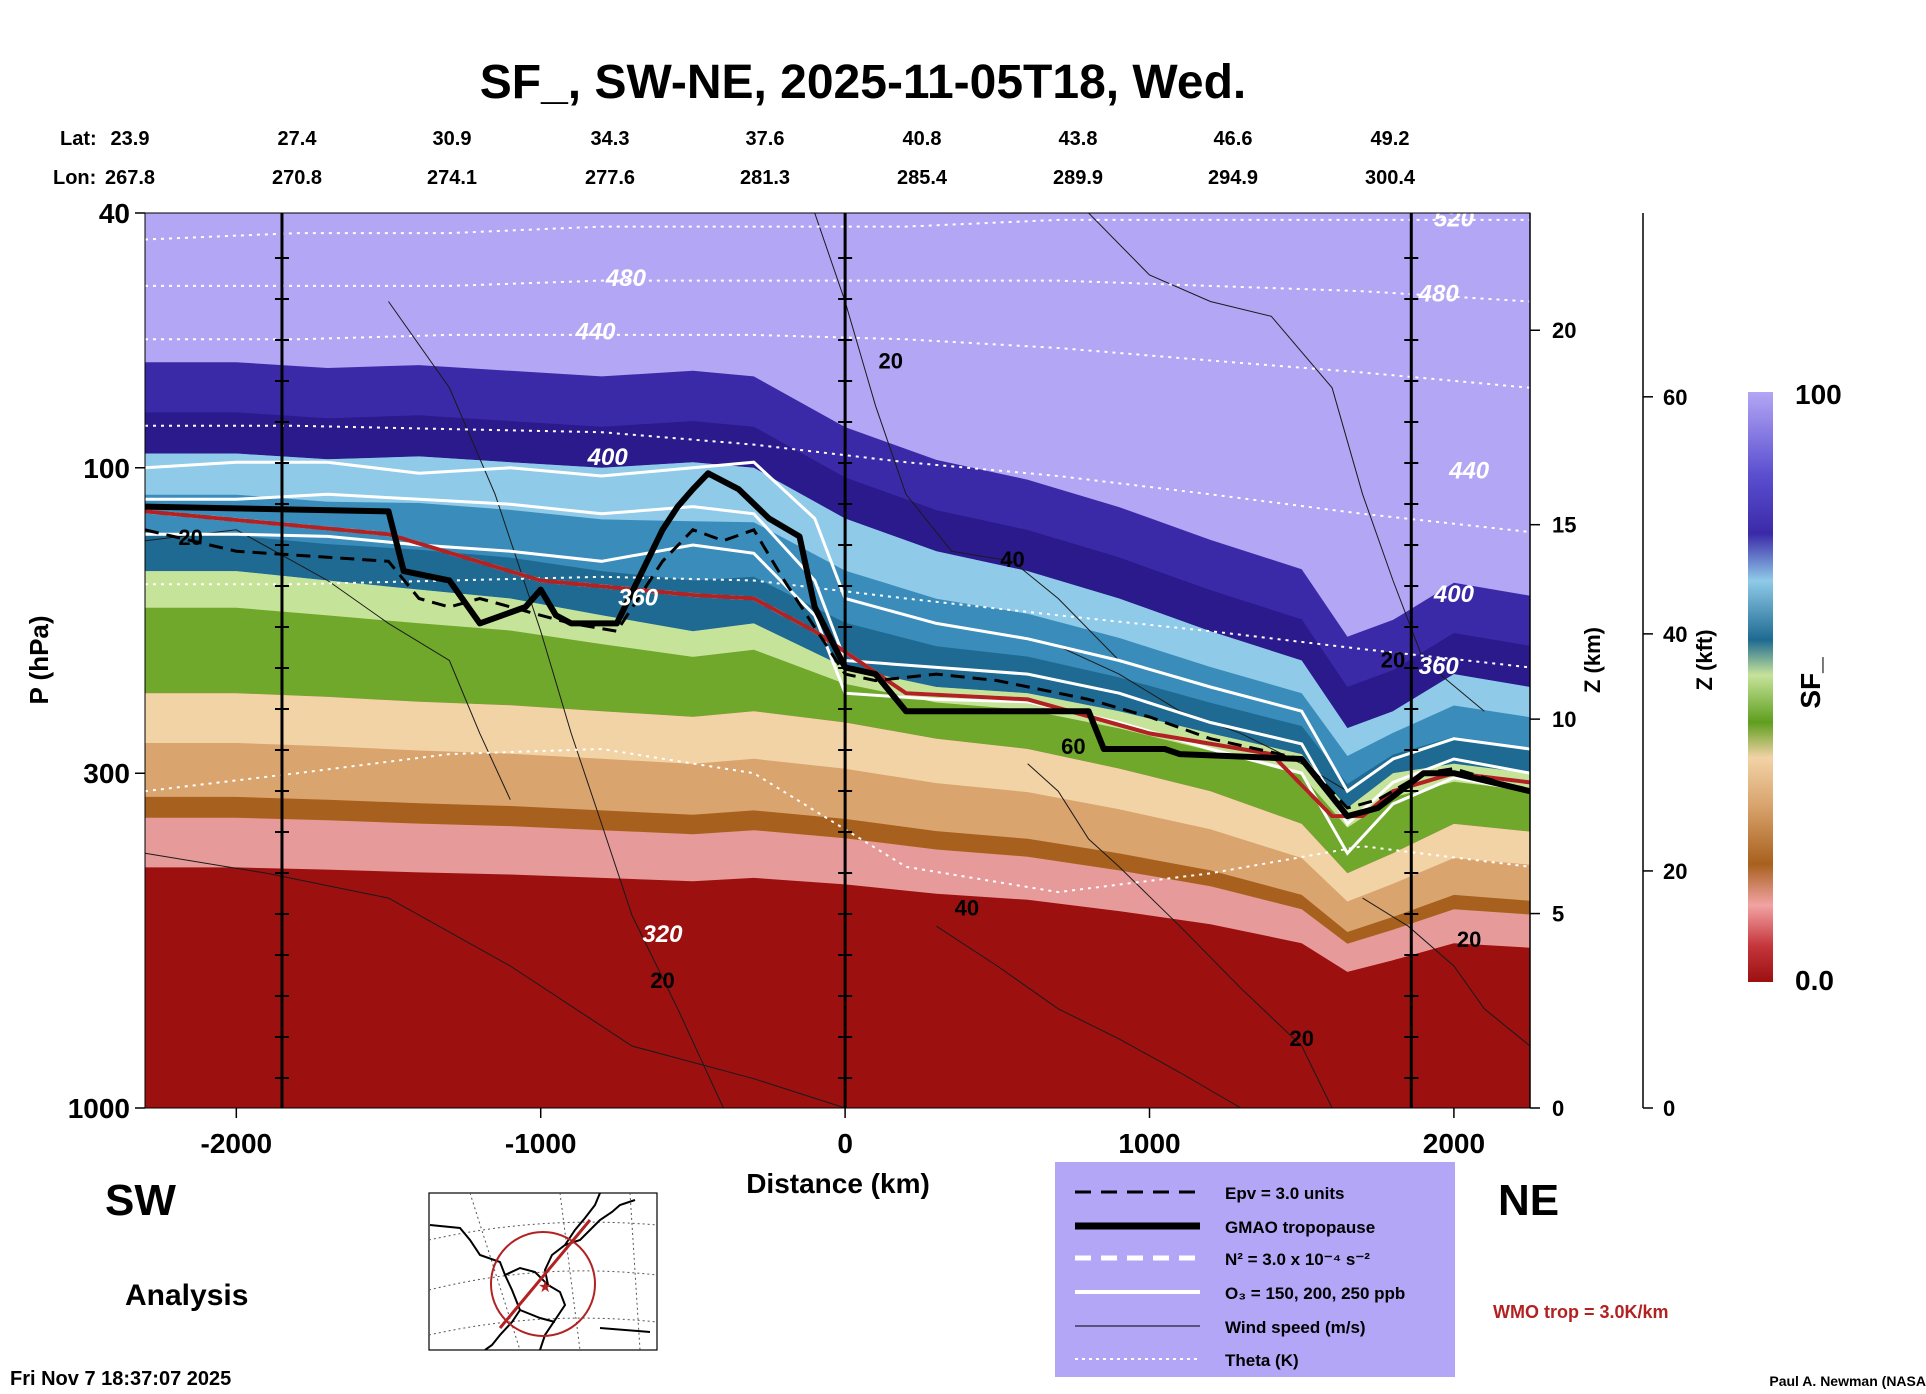 The height and width of the screenshot is (1394, 1926). Describe the element at coordinates (541, 1143) in the screenshot. I see `distance-tick-label: -1000` at that location.